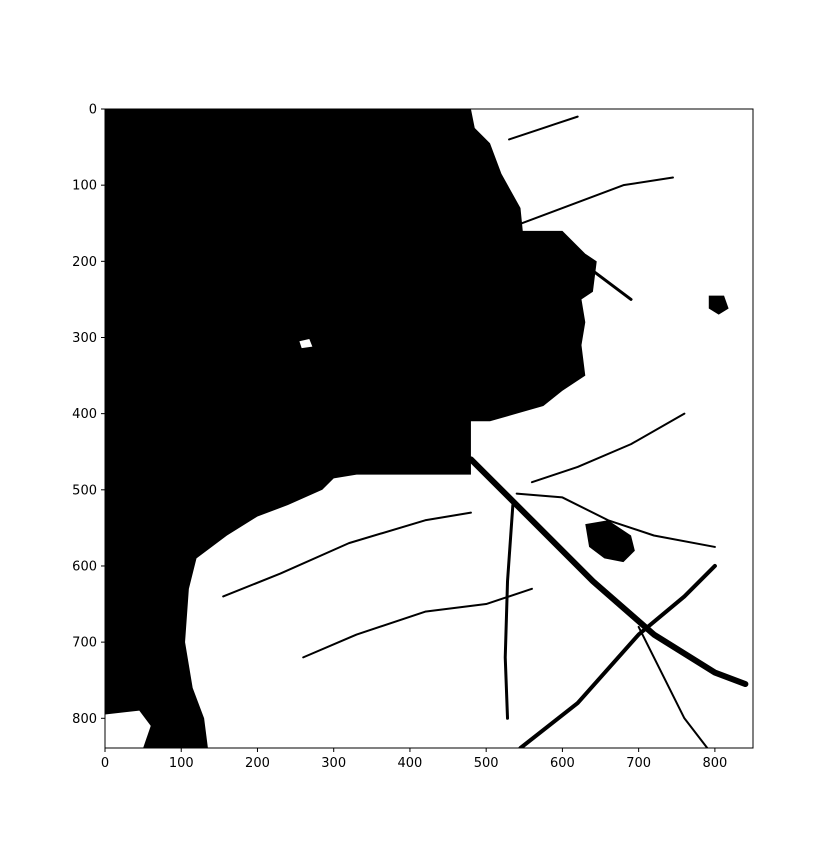  Describe the element at coordinates (257, 763) in the screenshot. I see `x-tick-label: 200` at that location.